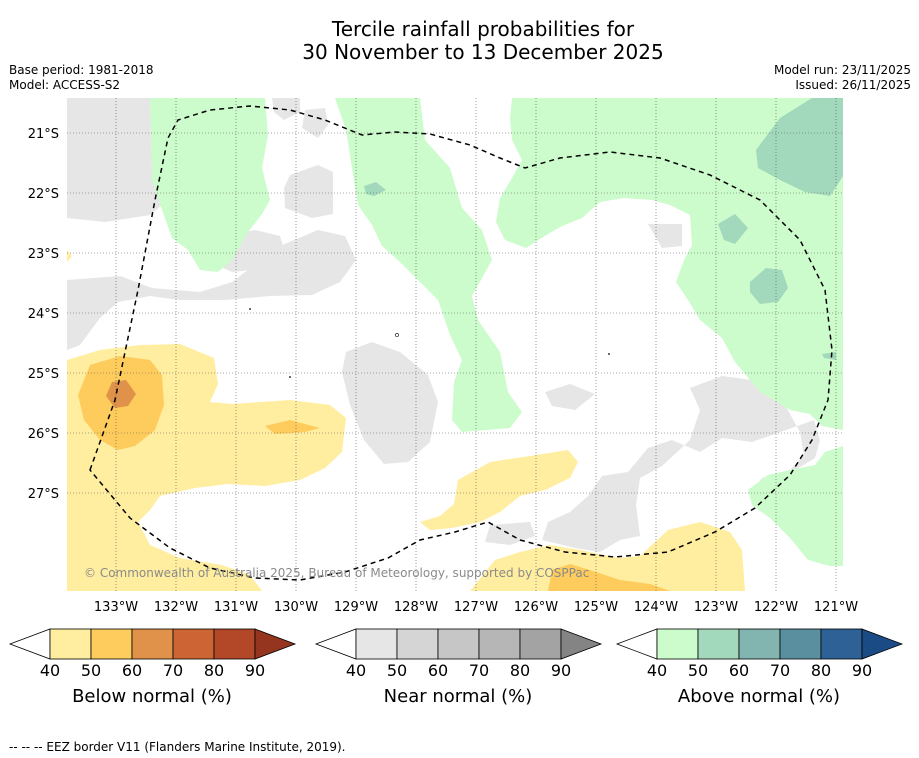 Image resolution: width=919 pixels, height=758 pixels. What do you see at coordinates (43, 434) in the screenshot?
I see `lat-label: 26°S` at bounding box center [43, 434].